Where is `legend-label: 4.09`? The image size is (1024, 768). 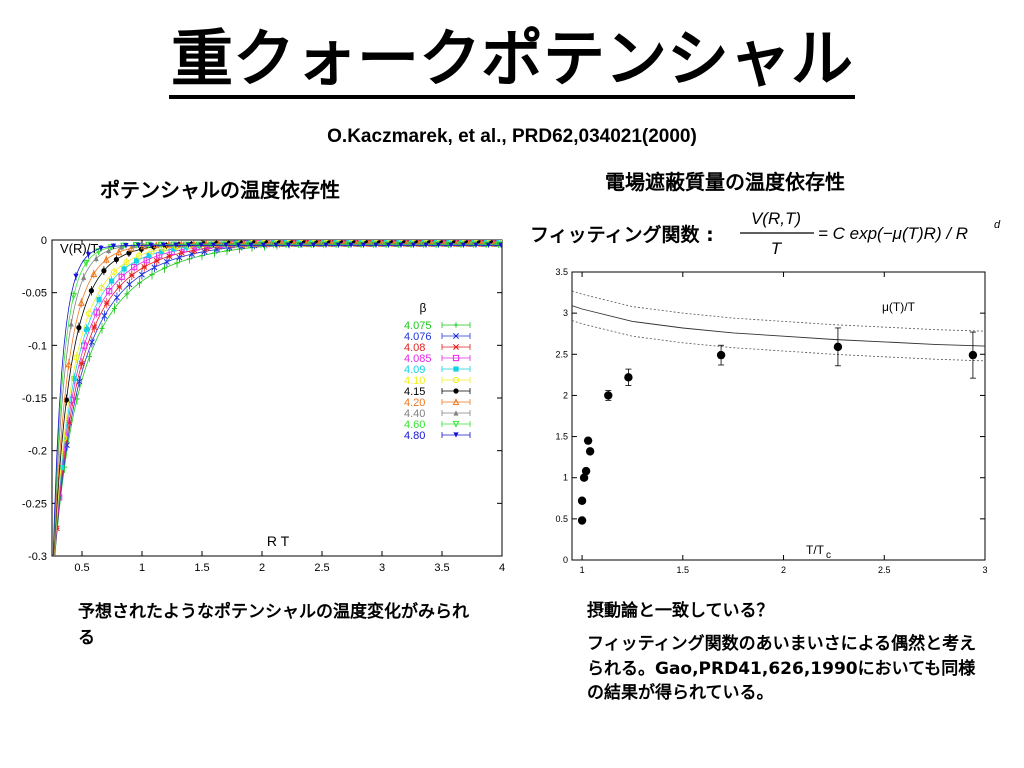
legend-label: 4.09 is located at coordinates (414, 370).